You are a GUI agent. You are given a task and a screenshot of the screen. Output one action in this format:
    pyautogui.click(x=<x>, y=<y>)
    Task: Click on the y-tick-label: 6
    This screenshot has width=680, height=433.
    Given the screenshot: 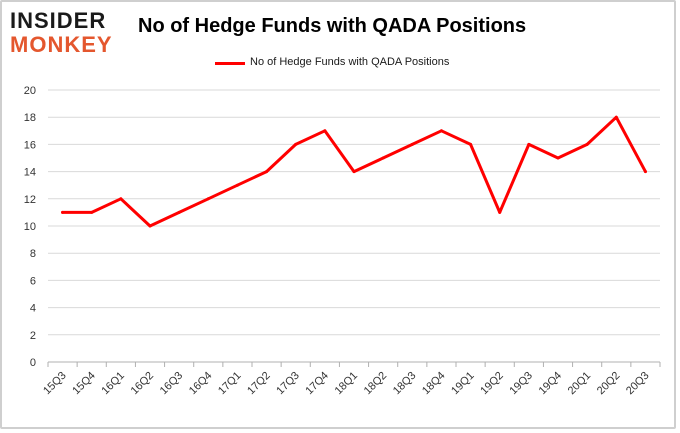 What is the action you would take?
    pyautogui.click(x=33, y=281)
    